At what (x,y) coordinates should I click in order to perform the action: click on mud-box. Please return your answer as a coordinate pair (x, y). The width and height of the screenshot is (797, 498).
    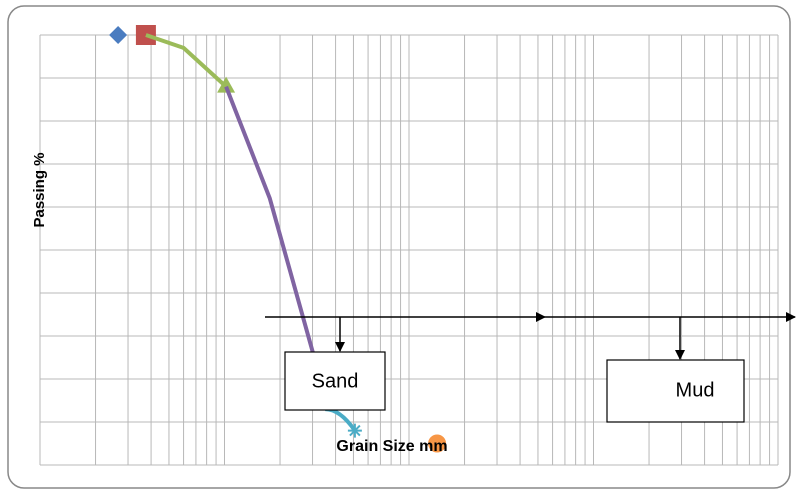
    Looking at the image, I should click on (675, 391).